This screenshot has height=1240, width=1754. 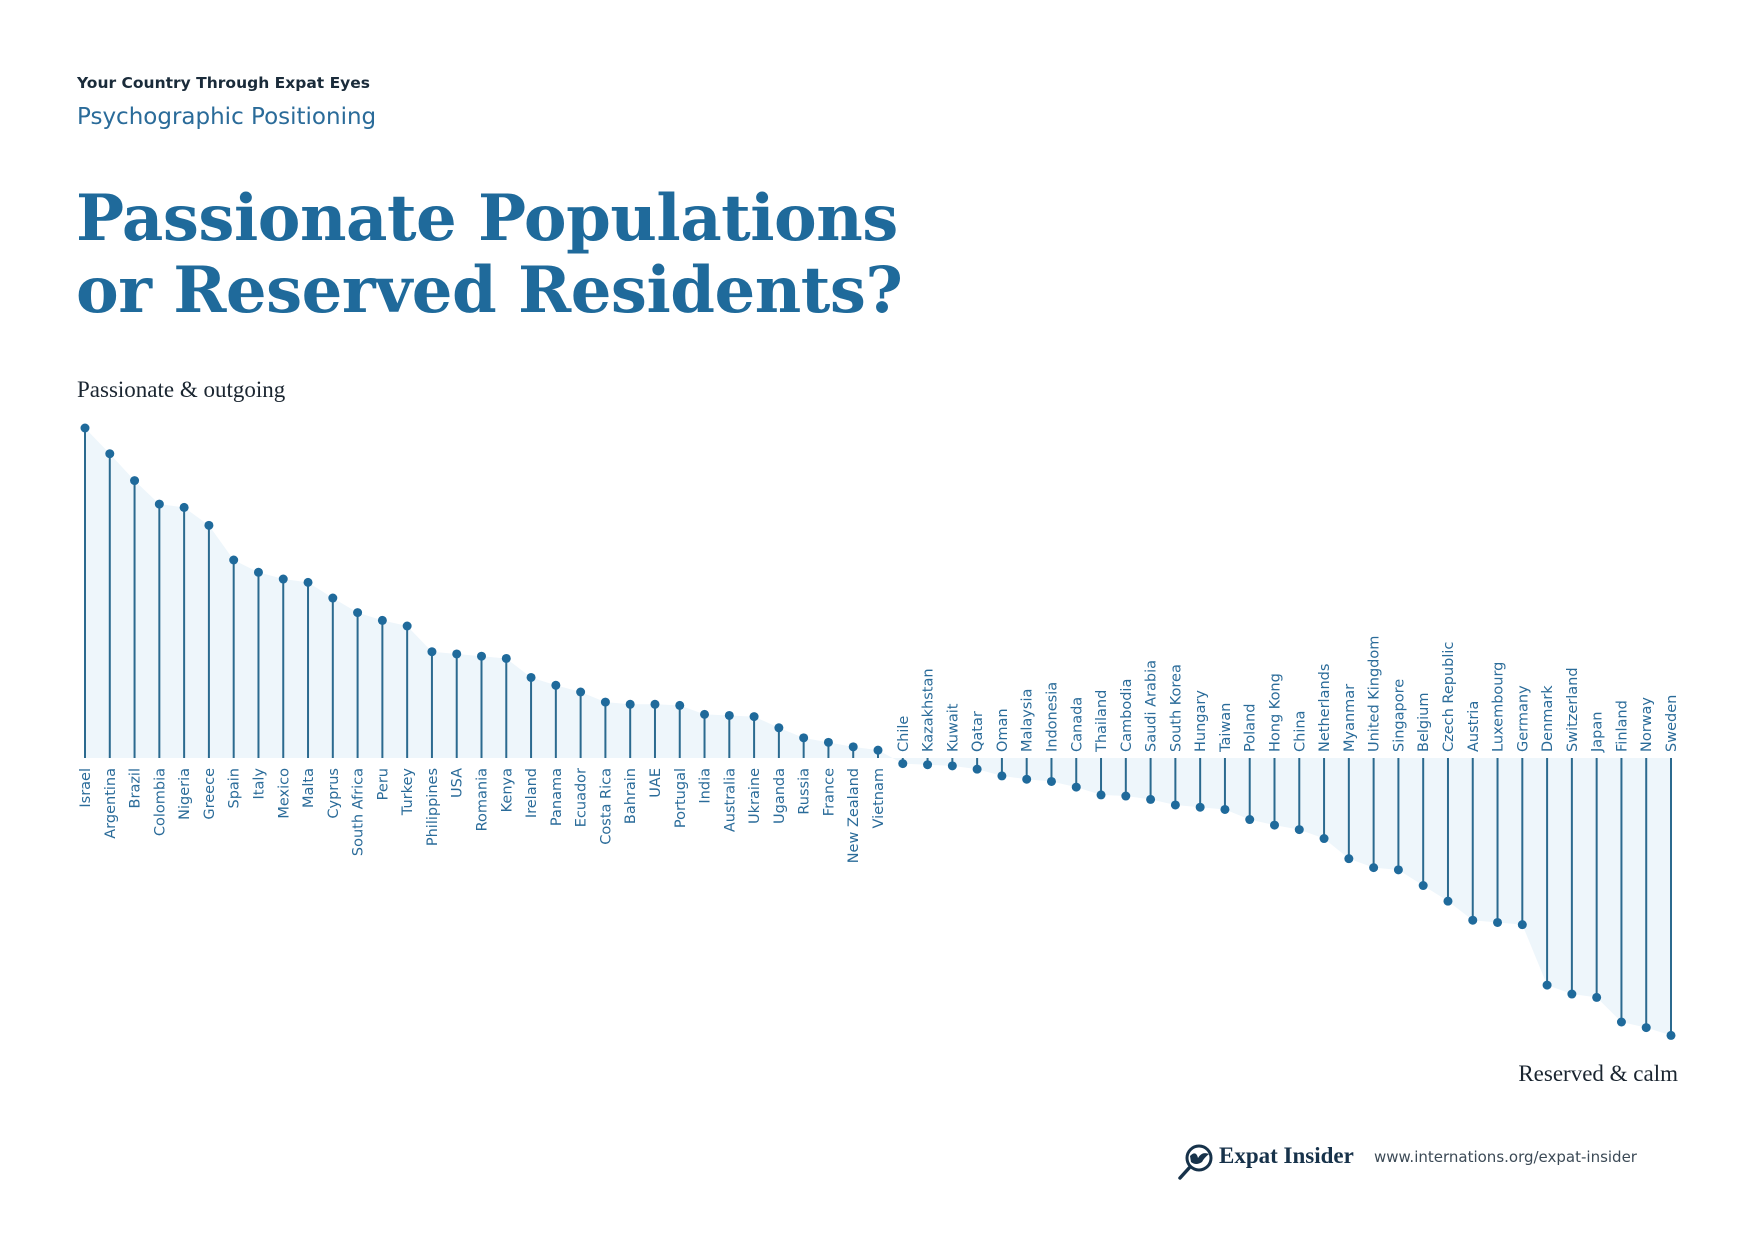 I want to click on tick-label: Qatar, so click(x=978, y=731).